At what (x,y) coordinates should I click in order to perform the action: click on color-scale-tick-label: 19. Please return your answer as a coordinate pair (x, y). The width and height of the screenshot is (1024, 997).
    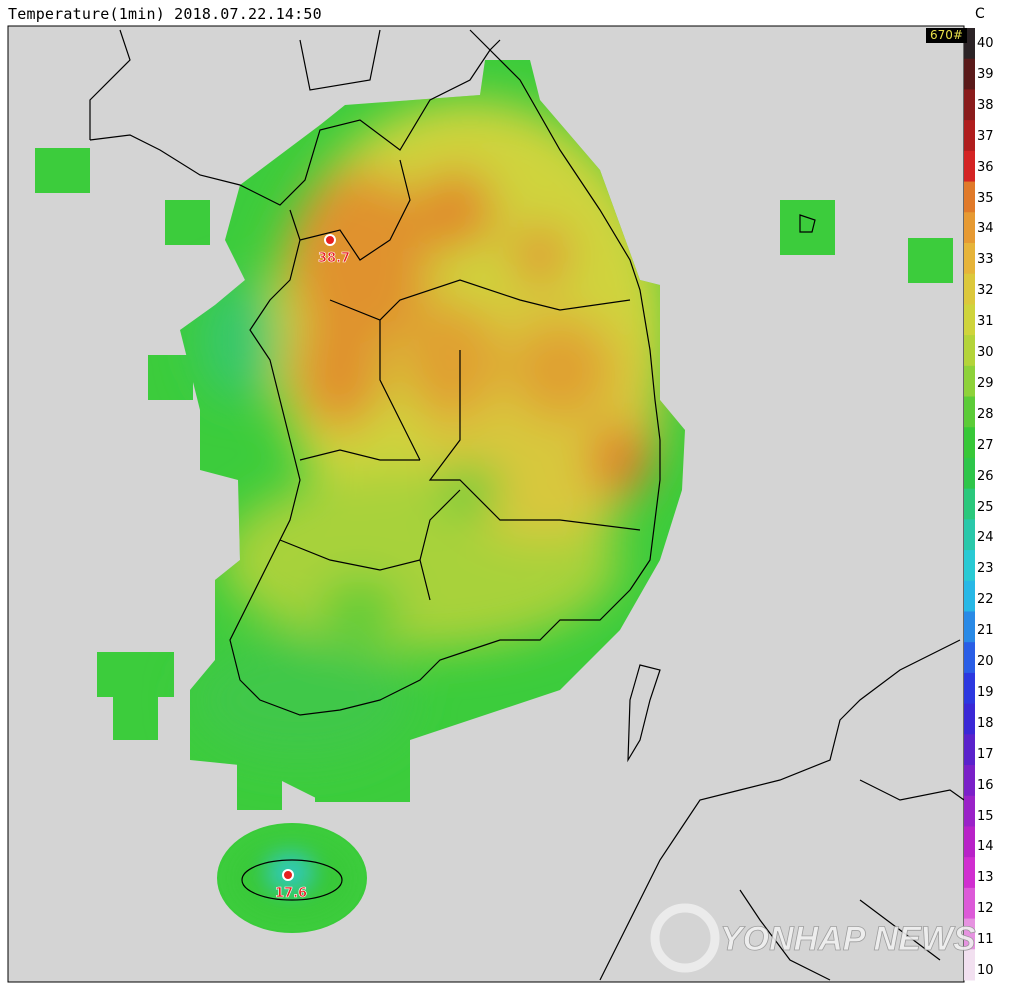
    Looking at the image, I should click on (985, 692).